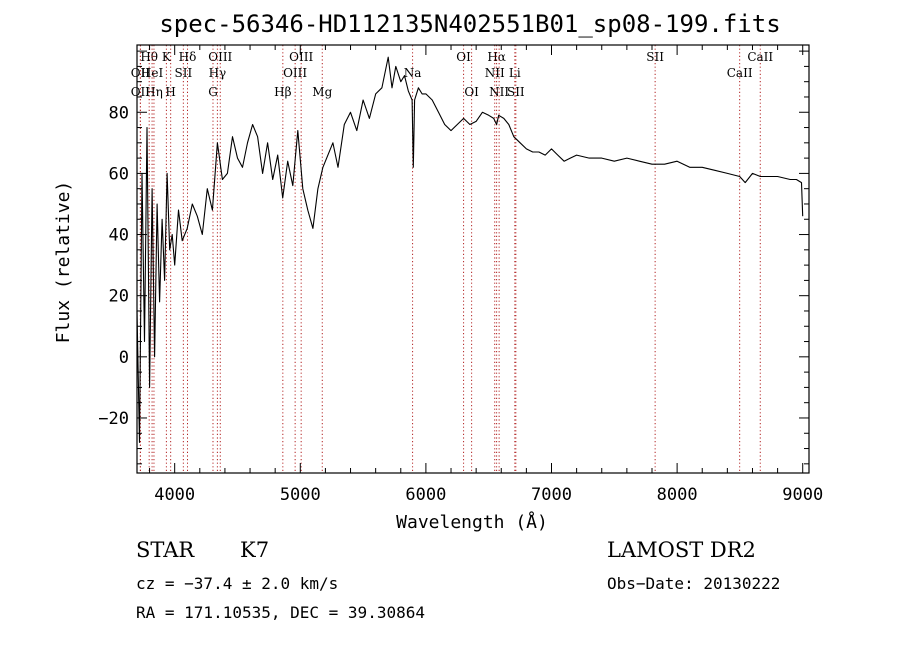  Describe the element at coordinates (119, 236) in the screenshot. I see `y-tick-label: 40` at that location.